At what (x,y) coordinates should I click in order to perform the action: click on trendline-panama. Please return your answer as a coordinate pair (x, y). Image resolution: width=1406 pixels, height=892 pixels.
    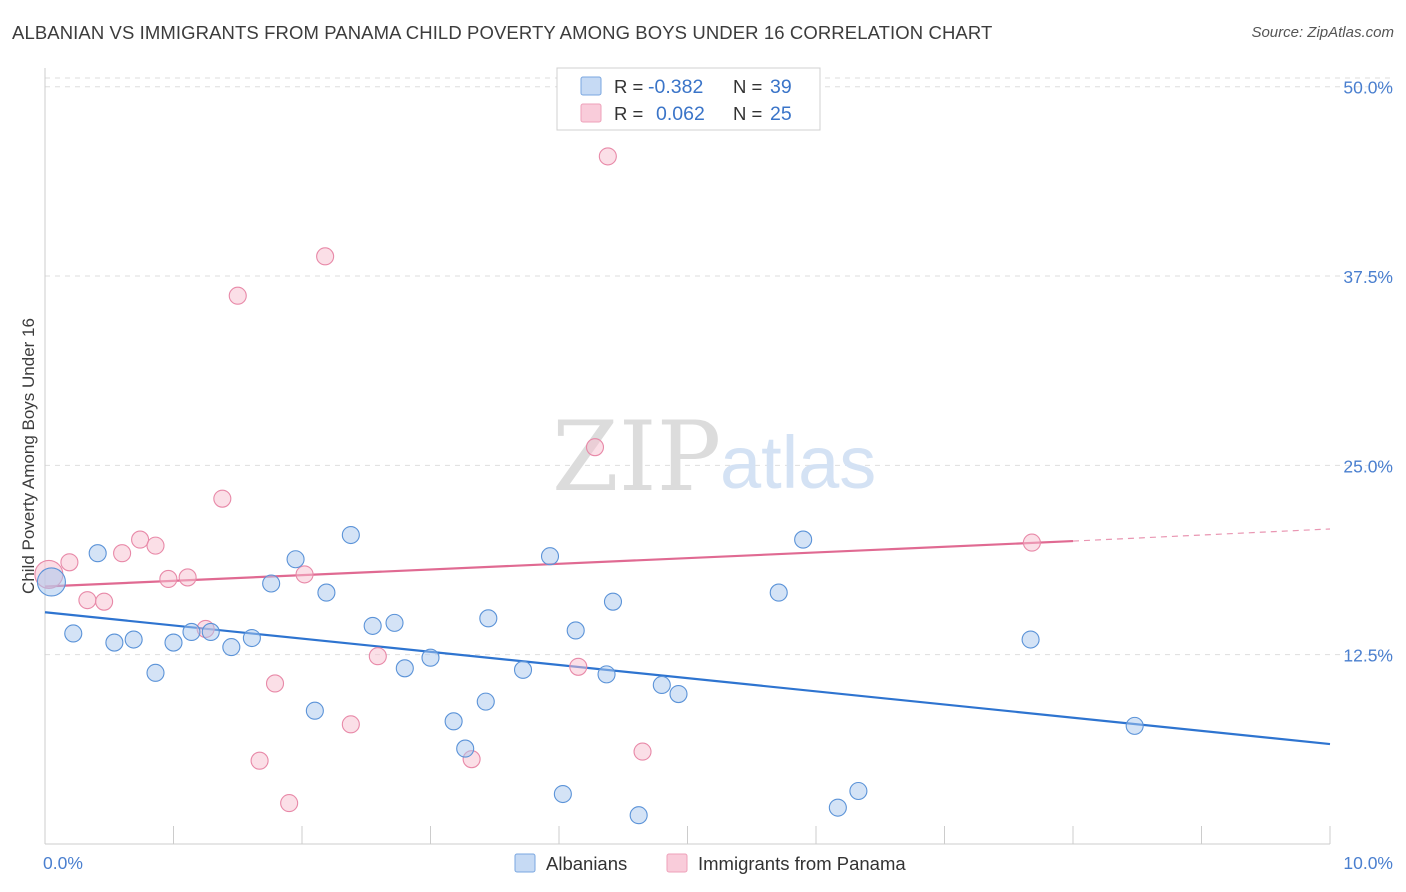
    Looking at the image, I should click on (559, 563).